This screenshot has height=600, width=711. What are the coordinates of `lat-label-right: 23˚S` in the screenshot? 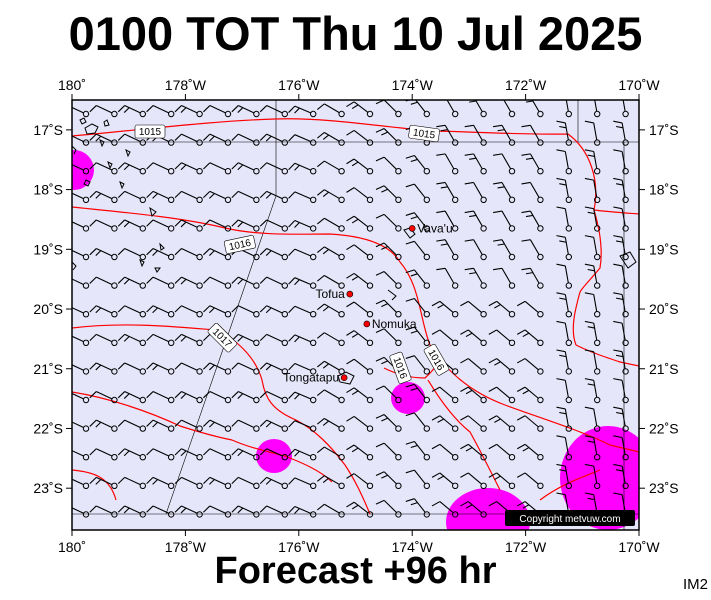 It's located at (664, 488).